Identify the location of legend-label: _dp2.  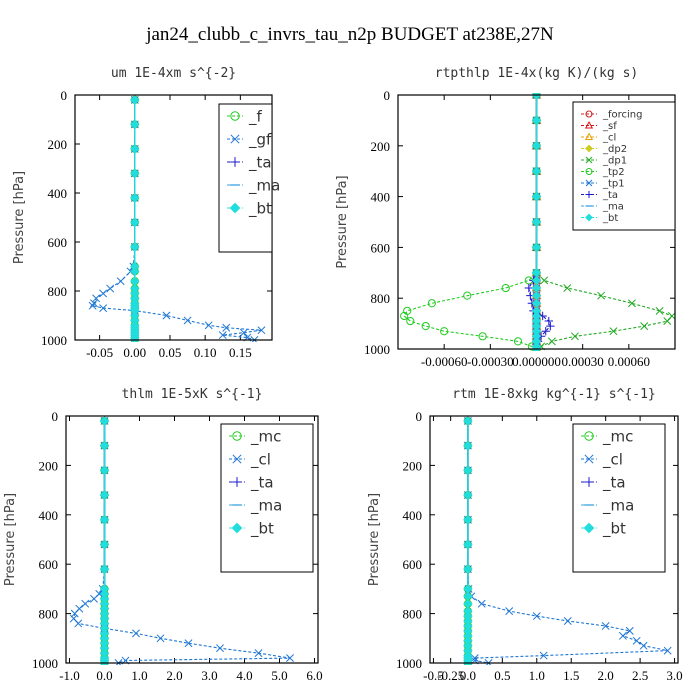
(614, 149).